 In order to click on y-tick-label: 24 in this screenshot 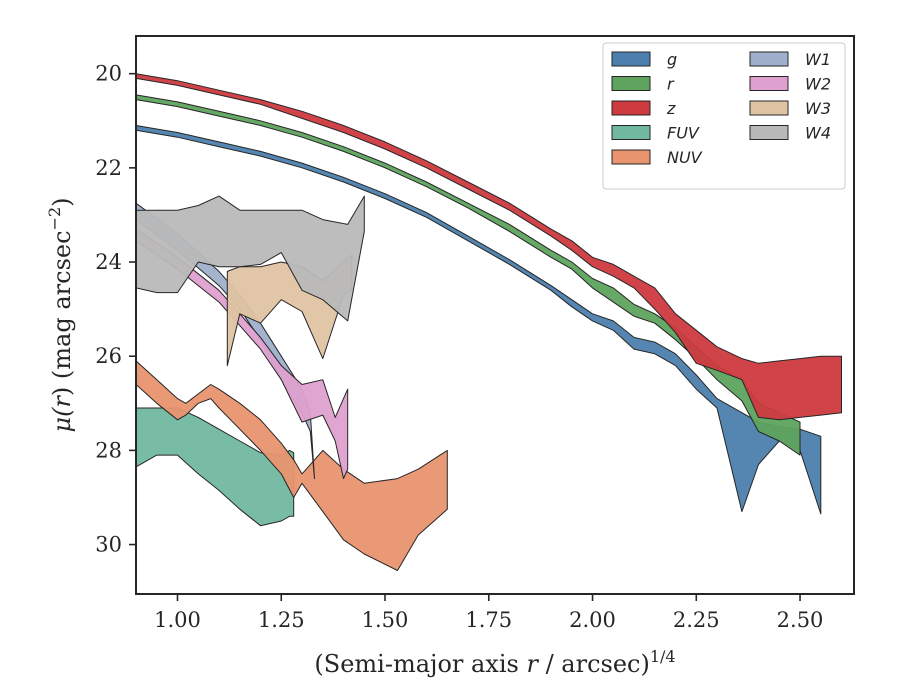, I will do `click(108, 262)`.